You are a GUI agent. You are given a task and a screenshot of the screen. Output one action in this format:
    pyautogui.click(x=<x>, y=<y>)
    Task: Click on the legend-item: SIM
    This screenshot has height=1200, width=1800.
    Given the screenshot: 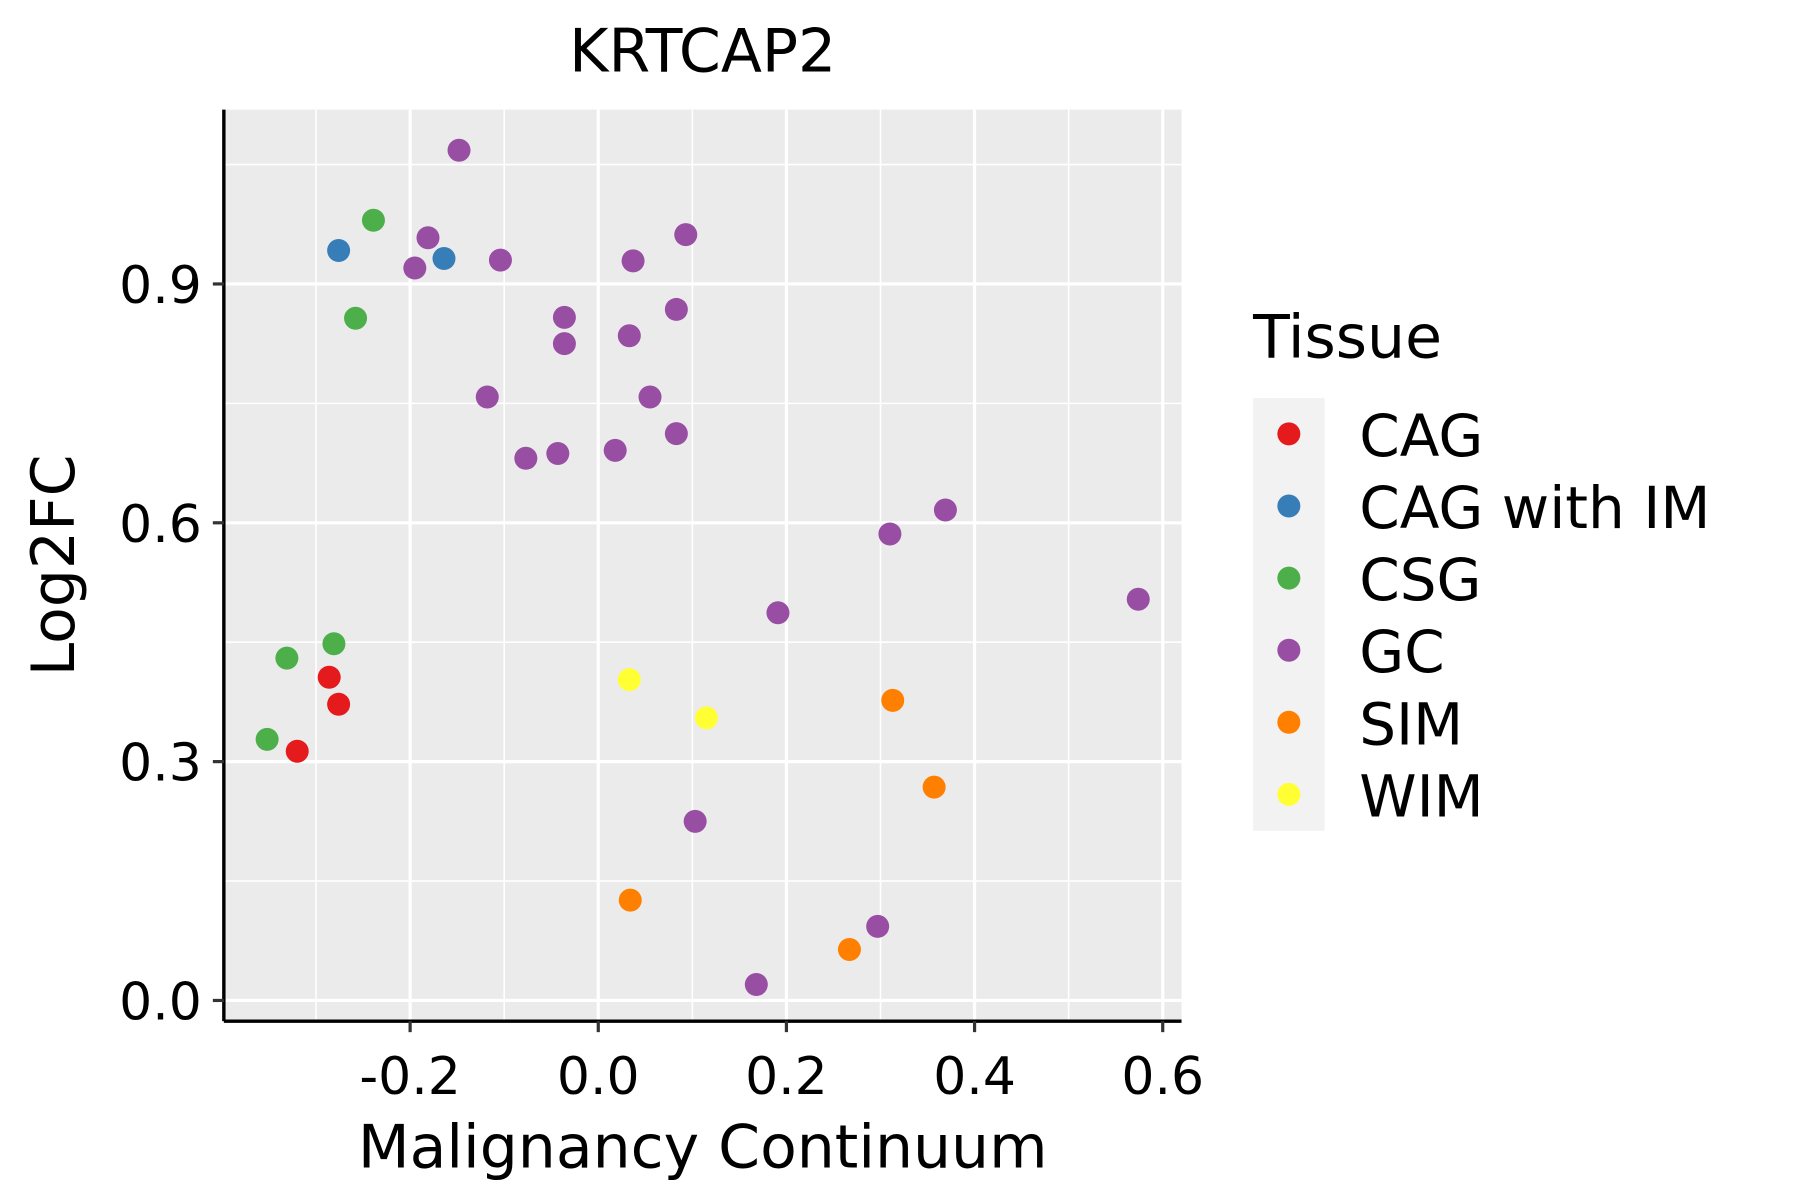 What is the action you would take?
    pyautogui.click(x=1370, y=724)
    